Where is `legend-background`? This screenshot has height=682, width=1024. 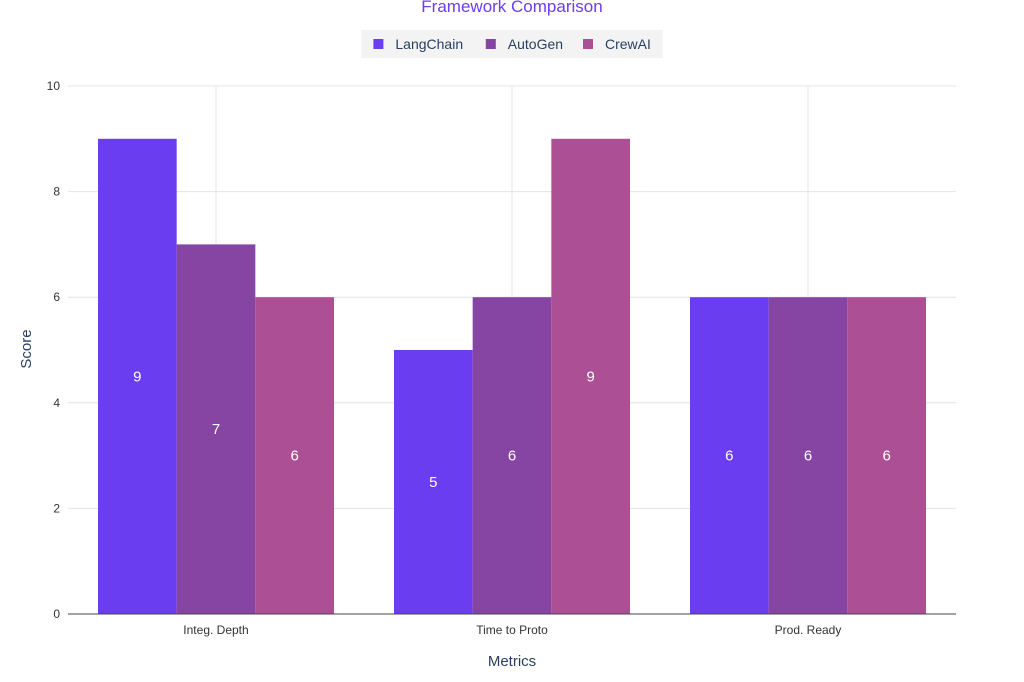 legend-background is located at coordinates (512, 44).